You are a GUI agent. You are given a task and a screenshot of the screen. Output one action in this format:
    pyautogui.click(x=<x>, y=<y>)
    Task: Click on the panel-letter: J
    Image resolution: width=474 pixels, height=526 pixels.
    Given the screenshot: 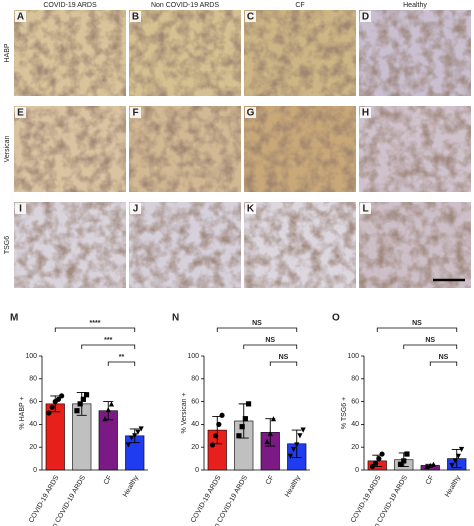 What is the action you would take?
    pyautogui.click(x=136, y=209)
    